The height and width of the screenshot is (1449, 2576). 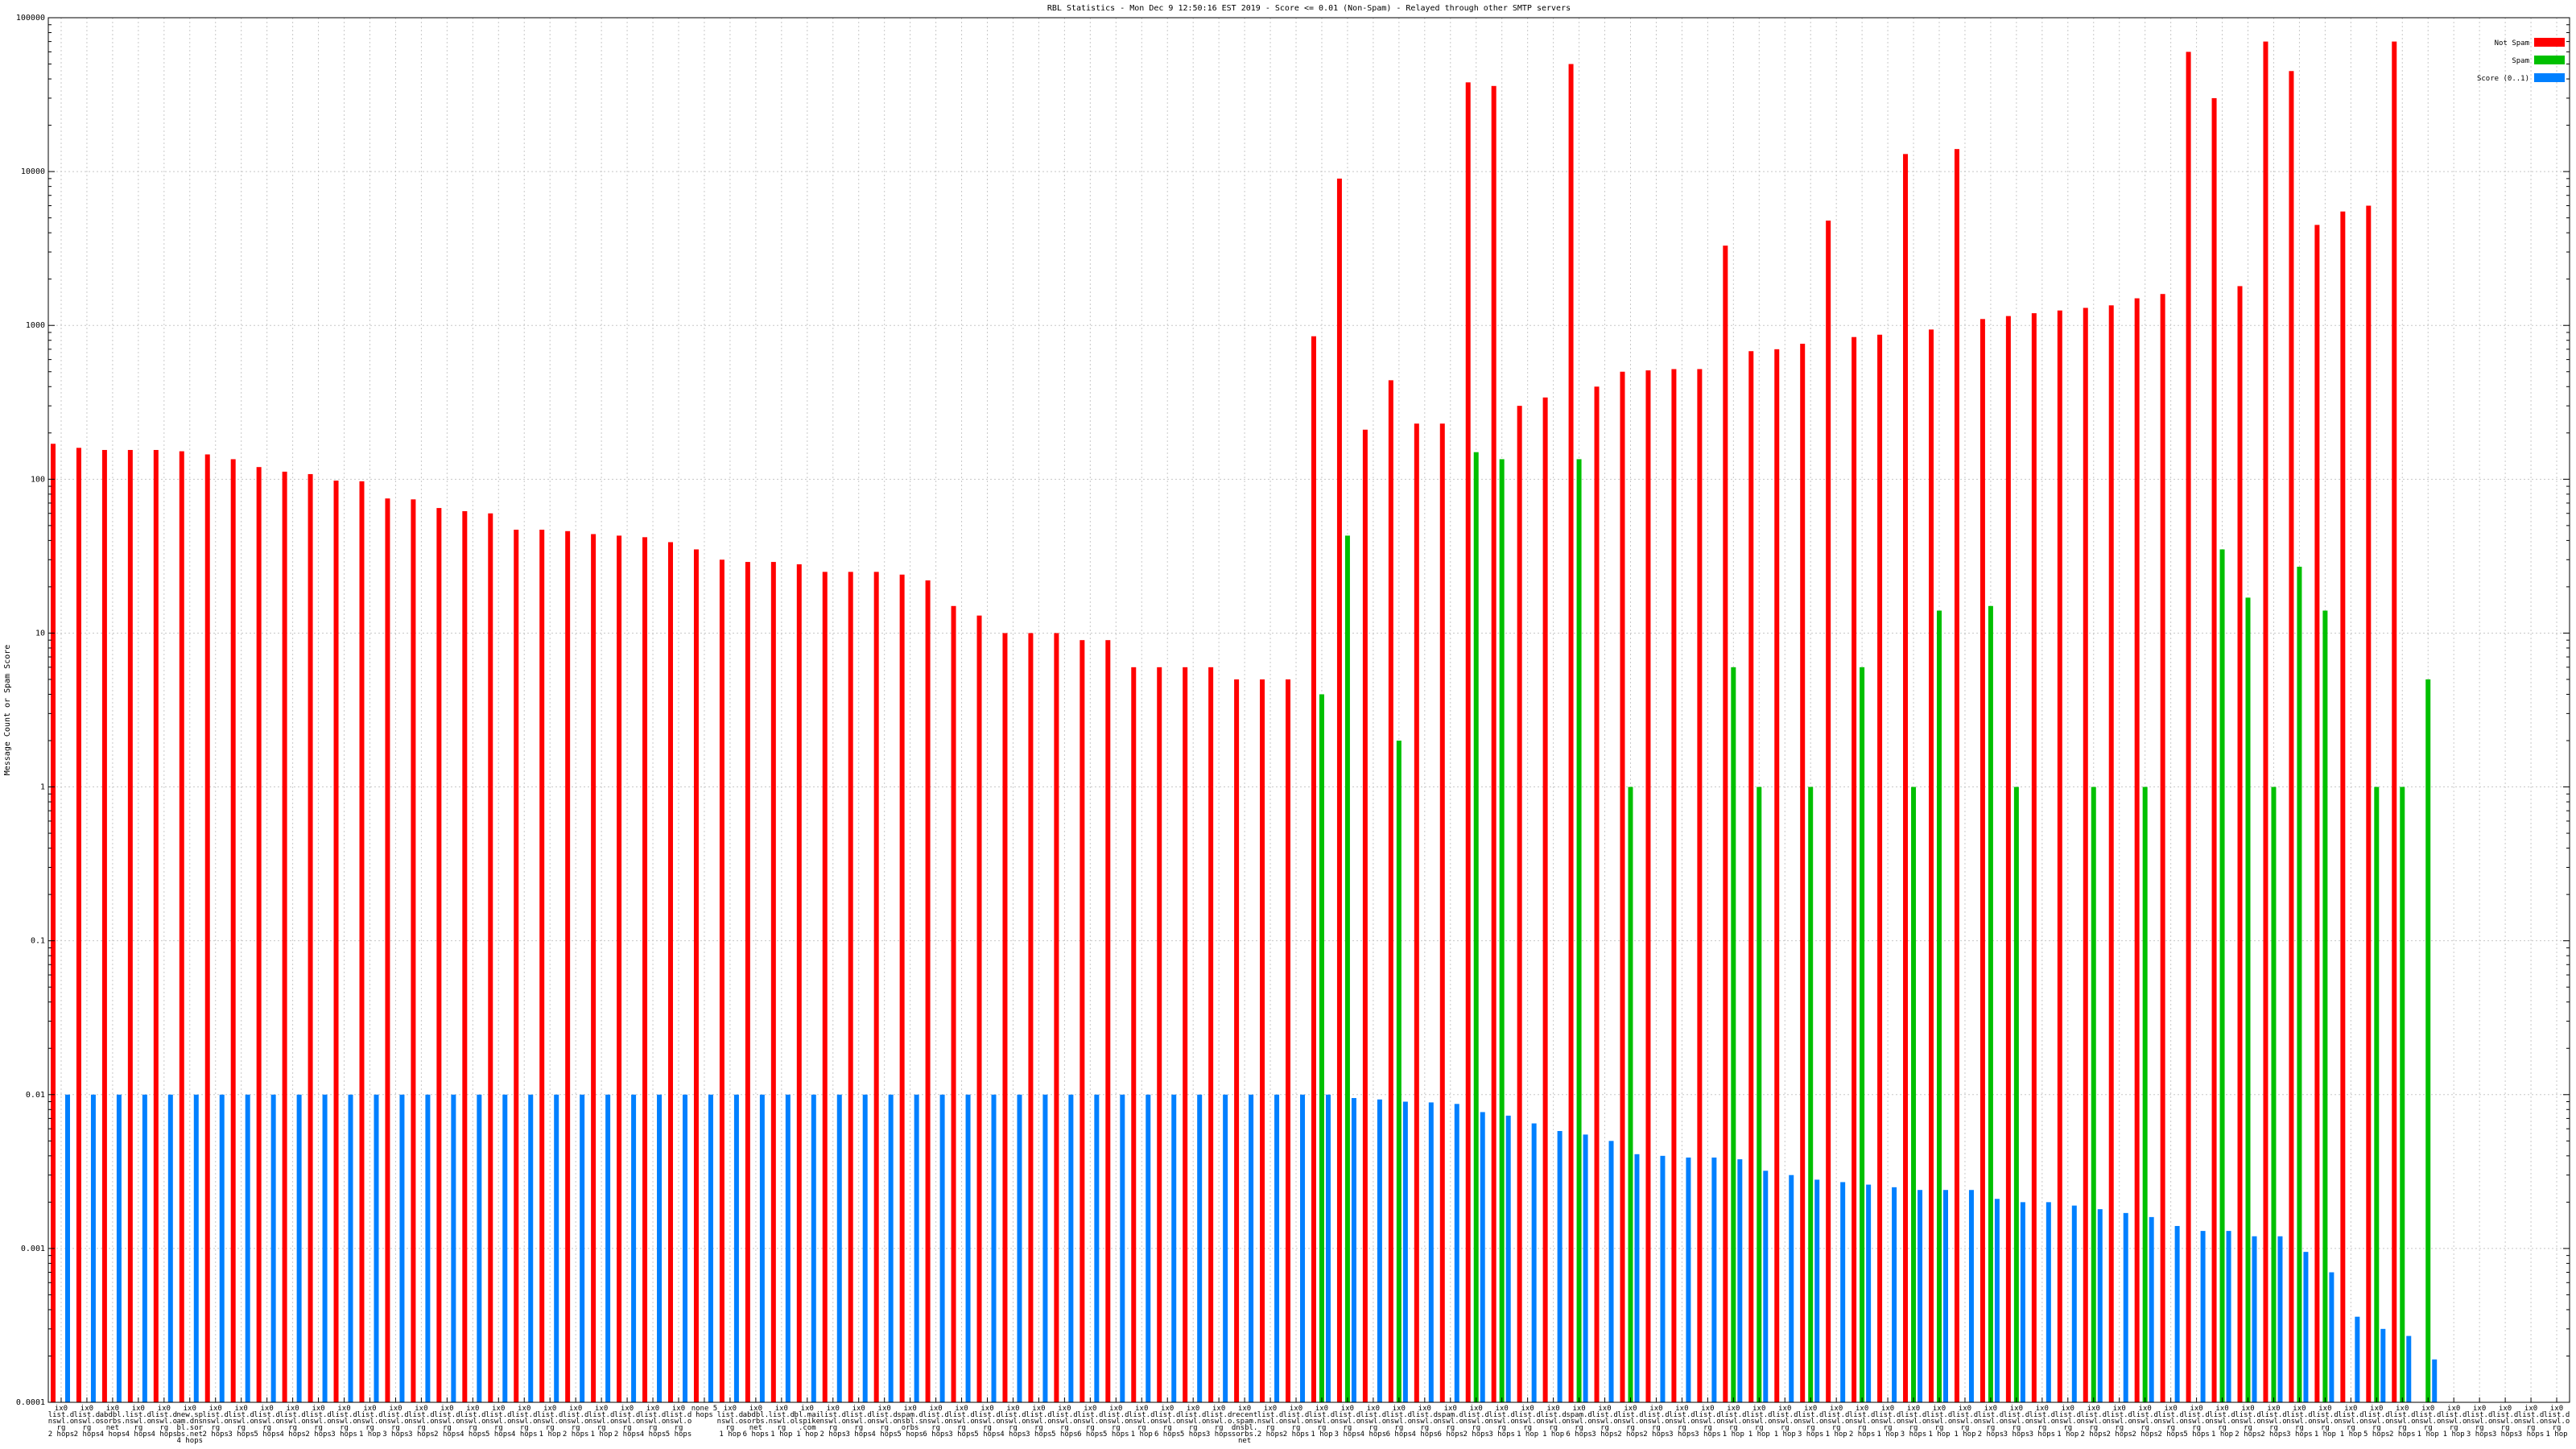 What do you see at coordinates (30, 1402) in the screenshot?
I see `y-tick-label: 0.0001` at bounding box center [30, 1402].